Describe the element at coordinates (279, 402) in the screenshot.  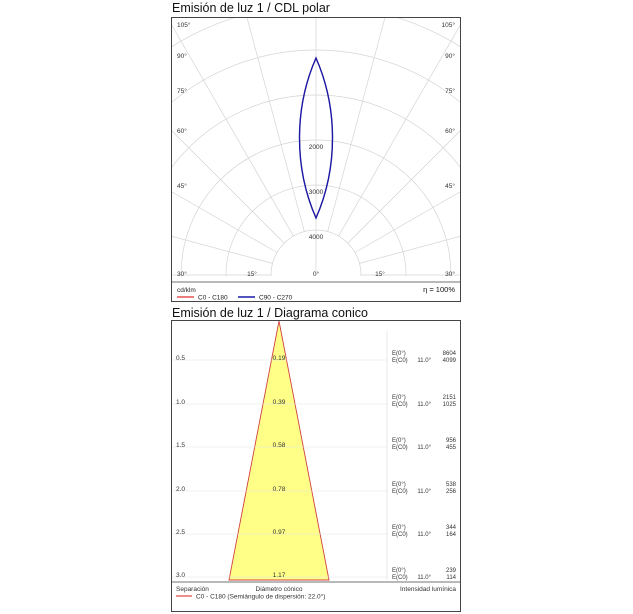
I see `cone-diameter-value: 0.39` at that location.